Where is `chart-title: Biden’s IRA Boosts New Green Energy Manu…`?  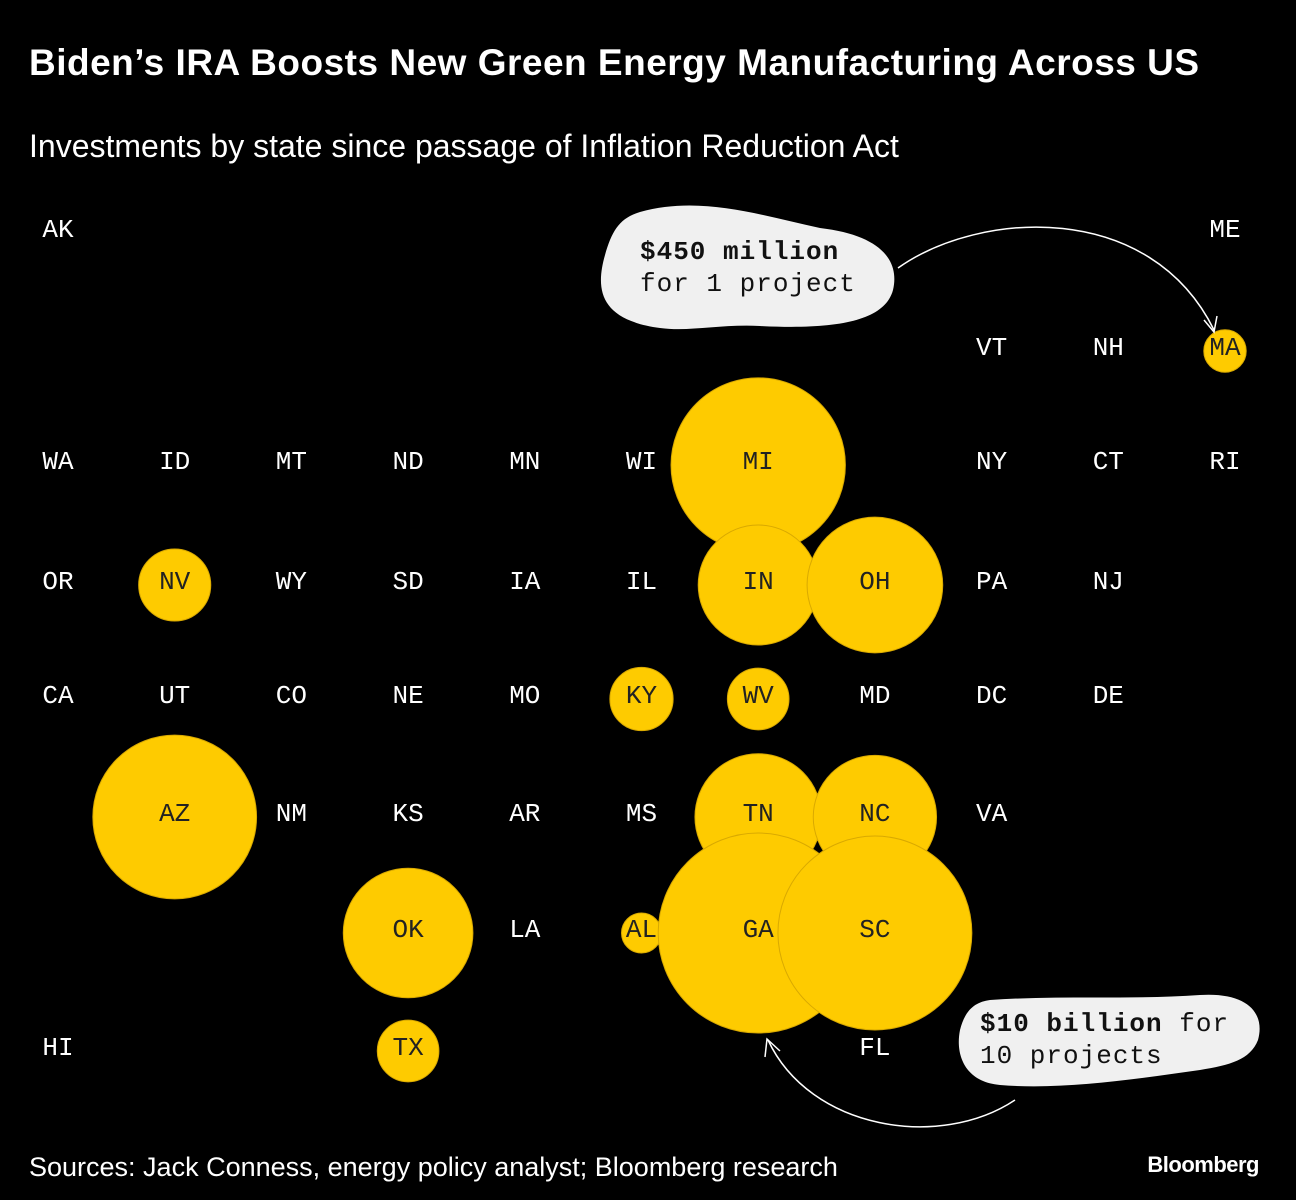 chart-title: Biden’s IRA Boosts New Green Energy Manu… is located at coordinates (614, 62).